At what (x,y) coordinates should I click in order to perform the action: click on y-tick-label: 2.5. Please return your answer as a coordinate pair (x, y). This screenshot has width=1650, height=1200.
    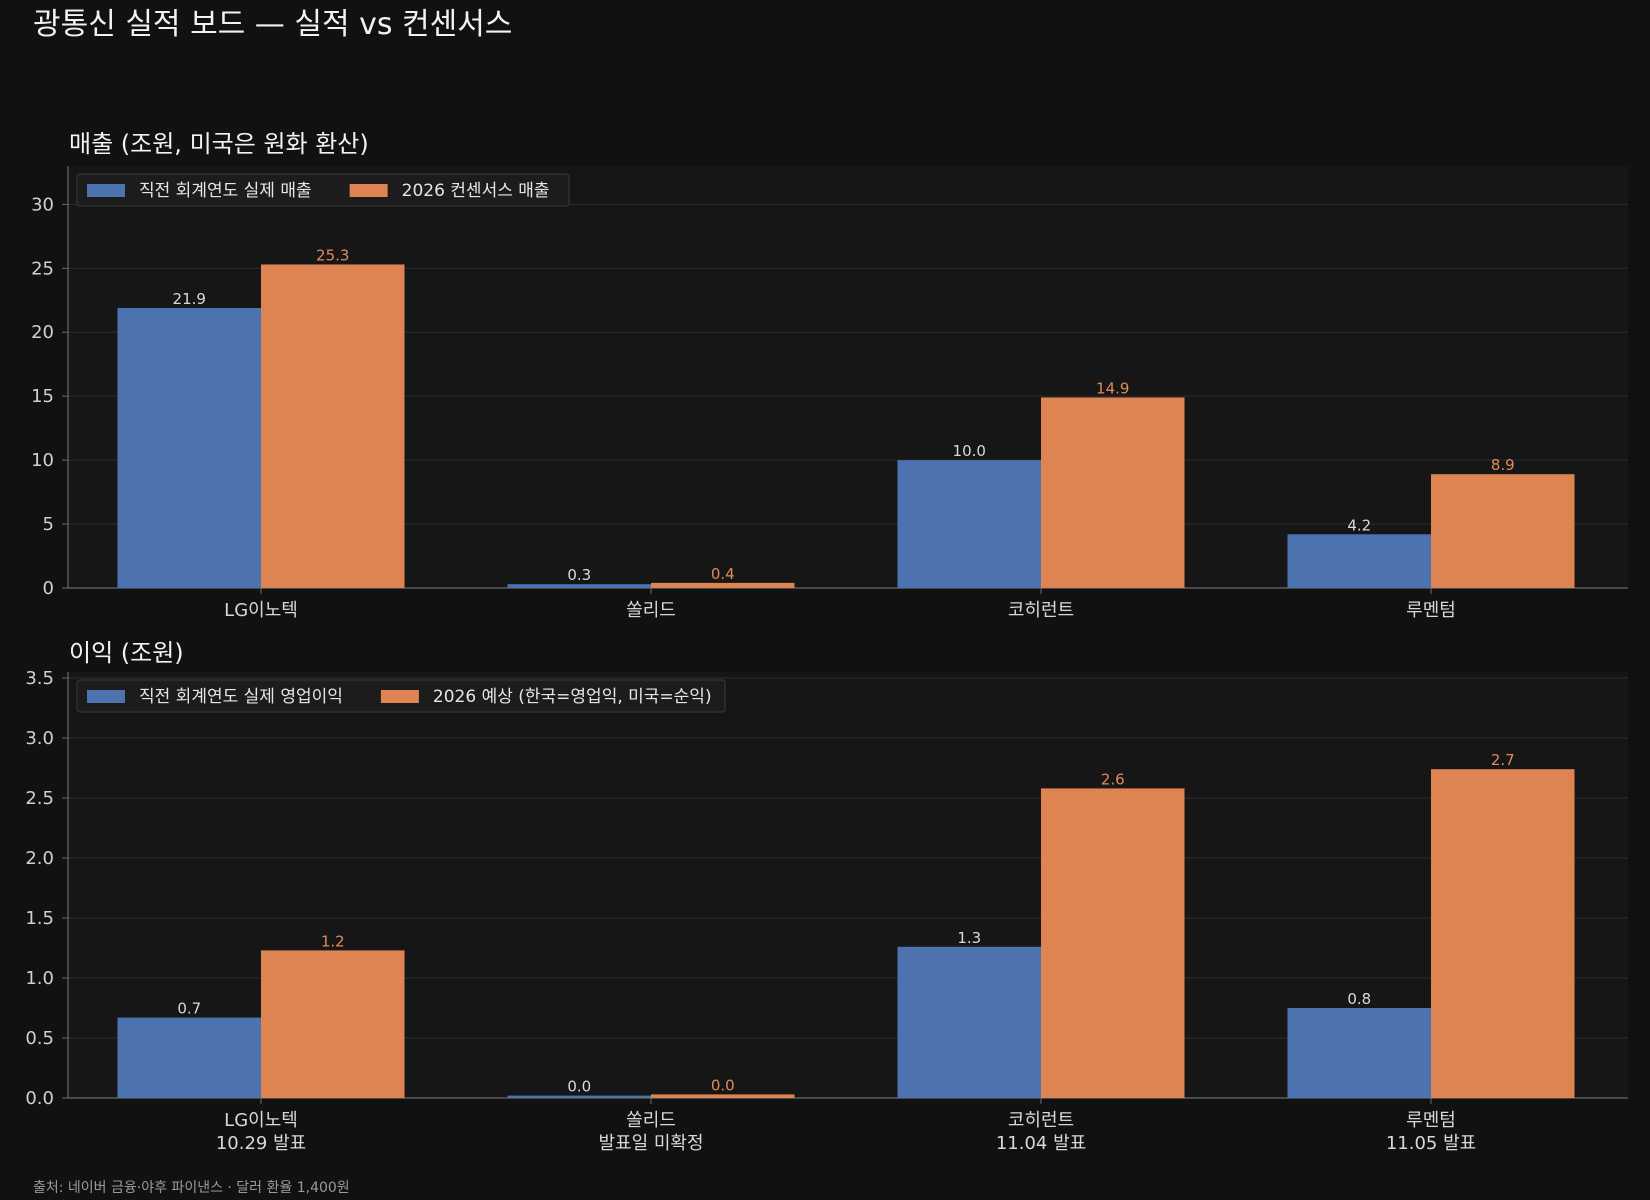
    Looking at the image, I should click on (39, 798).